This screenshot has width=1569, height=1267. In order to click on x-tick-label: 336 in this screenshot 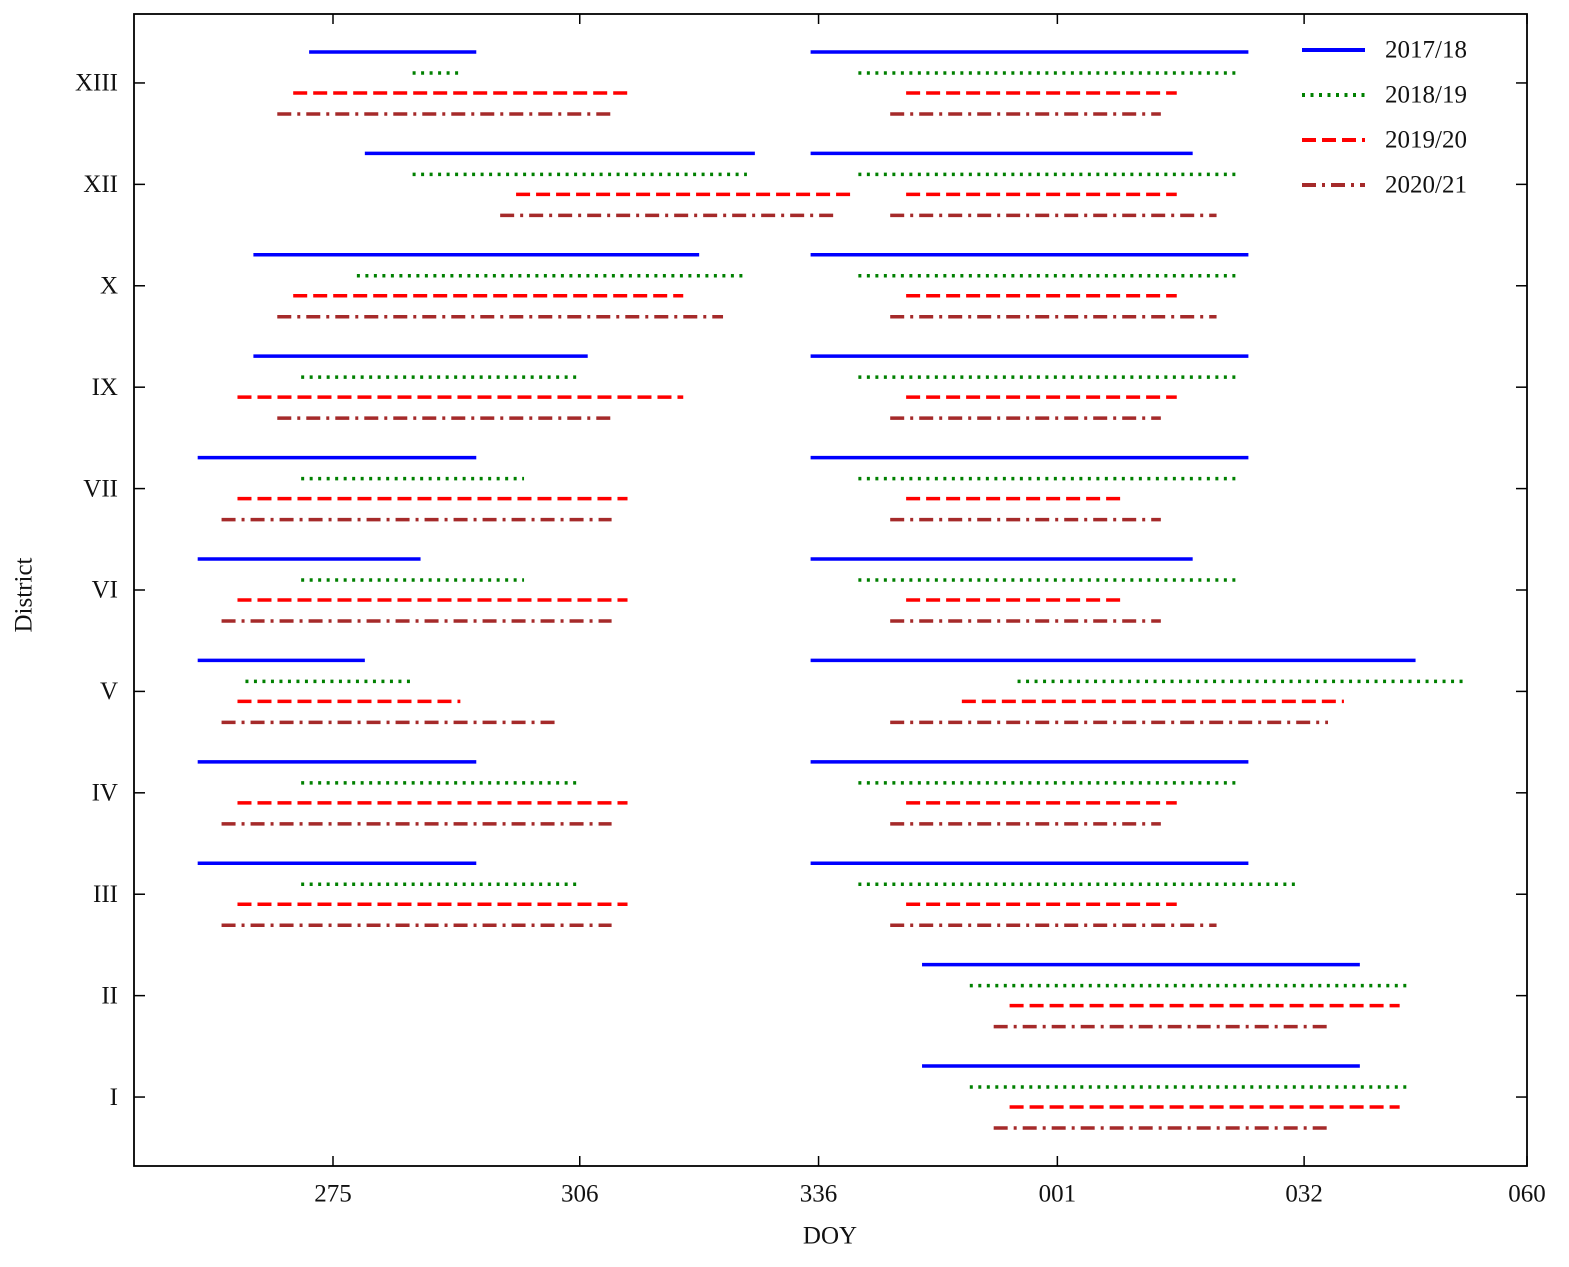, I will do `click(819, 1194)`.